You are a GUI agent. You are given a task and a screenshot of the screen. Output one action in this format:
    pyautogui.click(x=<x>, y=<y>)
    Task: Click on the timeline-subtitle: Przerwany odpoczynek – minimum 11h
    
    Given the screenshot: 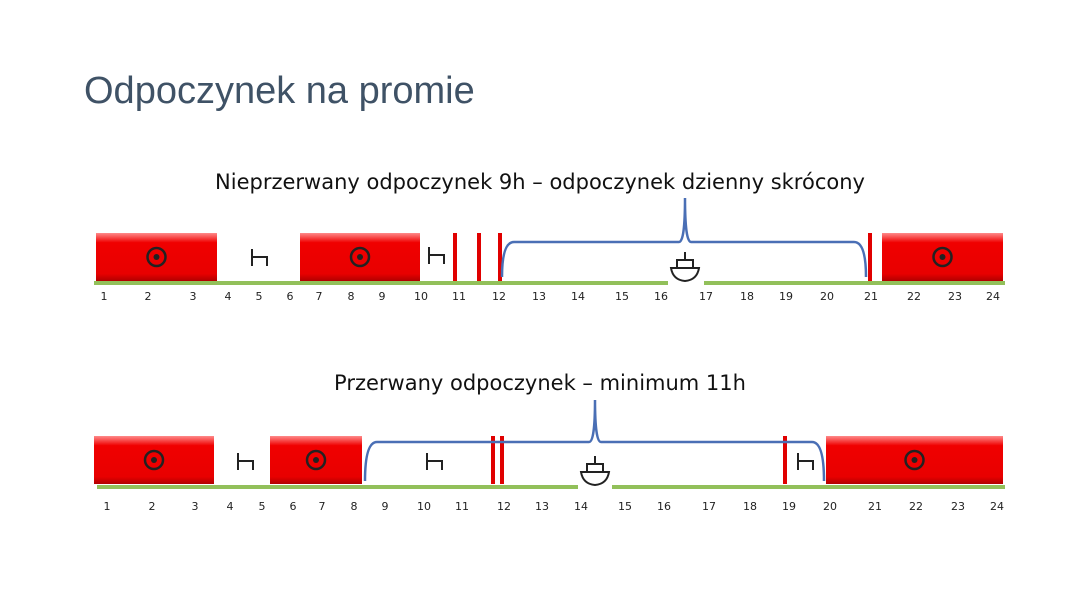 What is the action you would take?
    pyautogui.click(x=540, y=383)
    